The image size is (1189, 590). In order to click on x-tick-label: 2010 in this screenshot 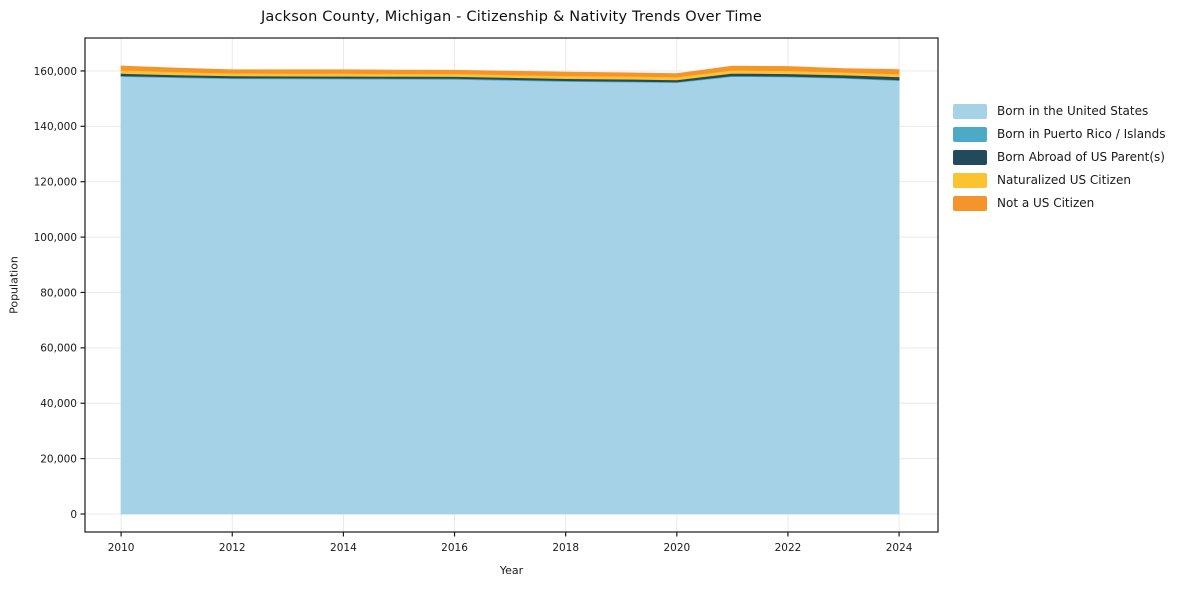, I will do `click(121, 548)`.